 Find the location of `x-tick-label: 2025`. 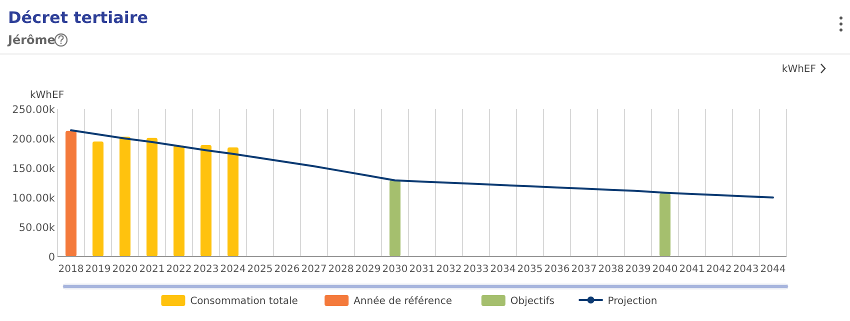

x-tick-label: 2025 is located at coordinates (260, 269).